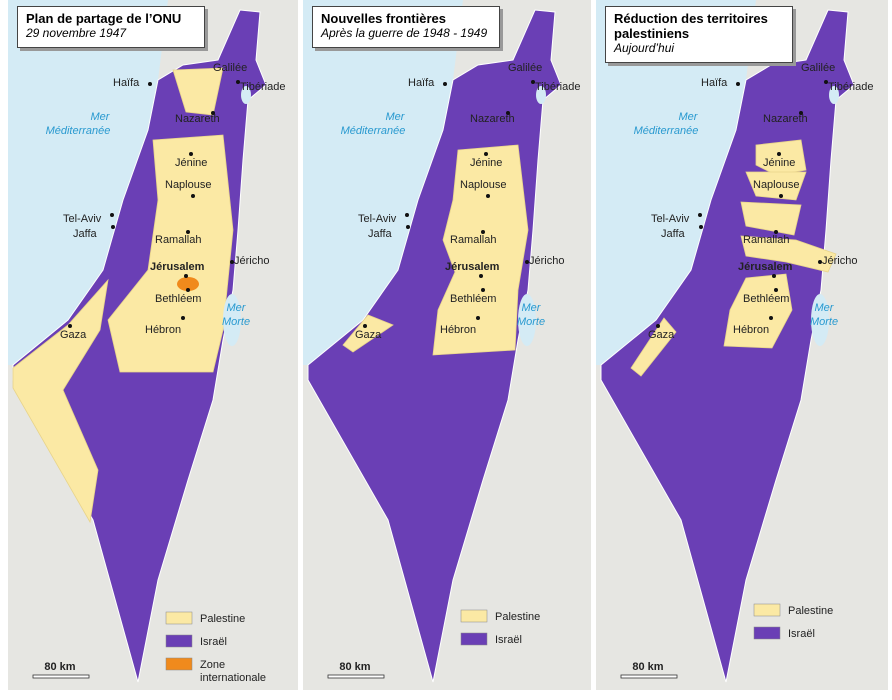  What do you see at coordinates (197, 119) in the screenshot?
I see `place-label: Nazareth` at bounding box center [197, 119].